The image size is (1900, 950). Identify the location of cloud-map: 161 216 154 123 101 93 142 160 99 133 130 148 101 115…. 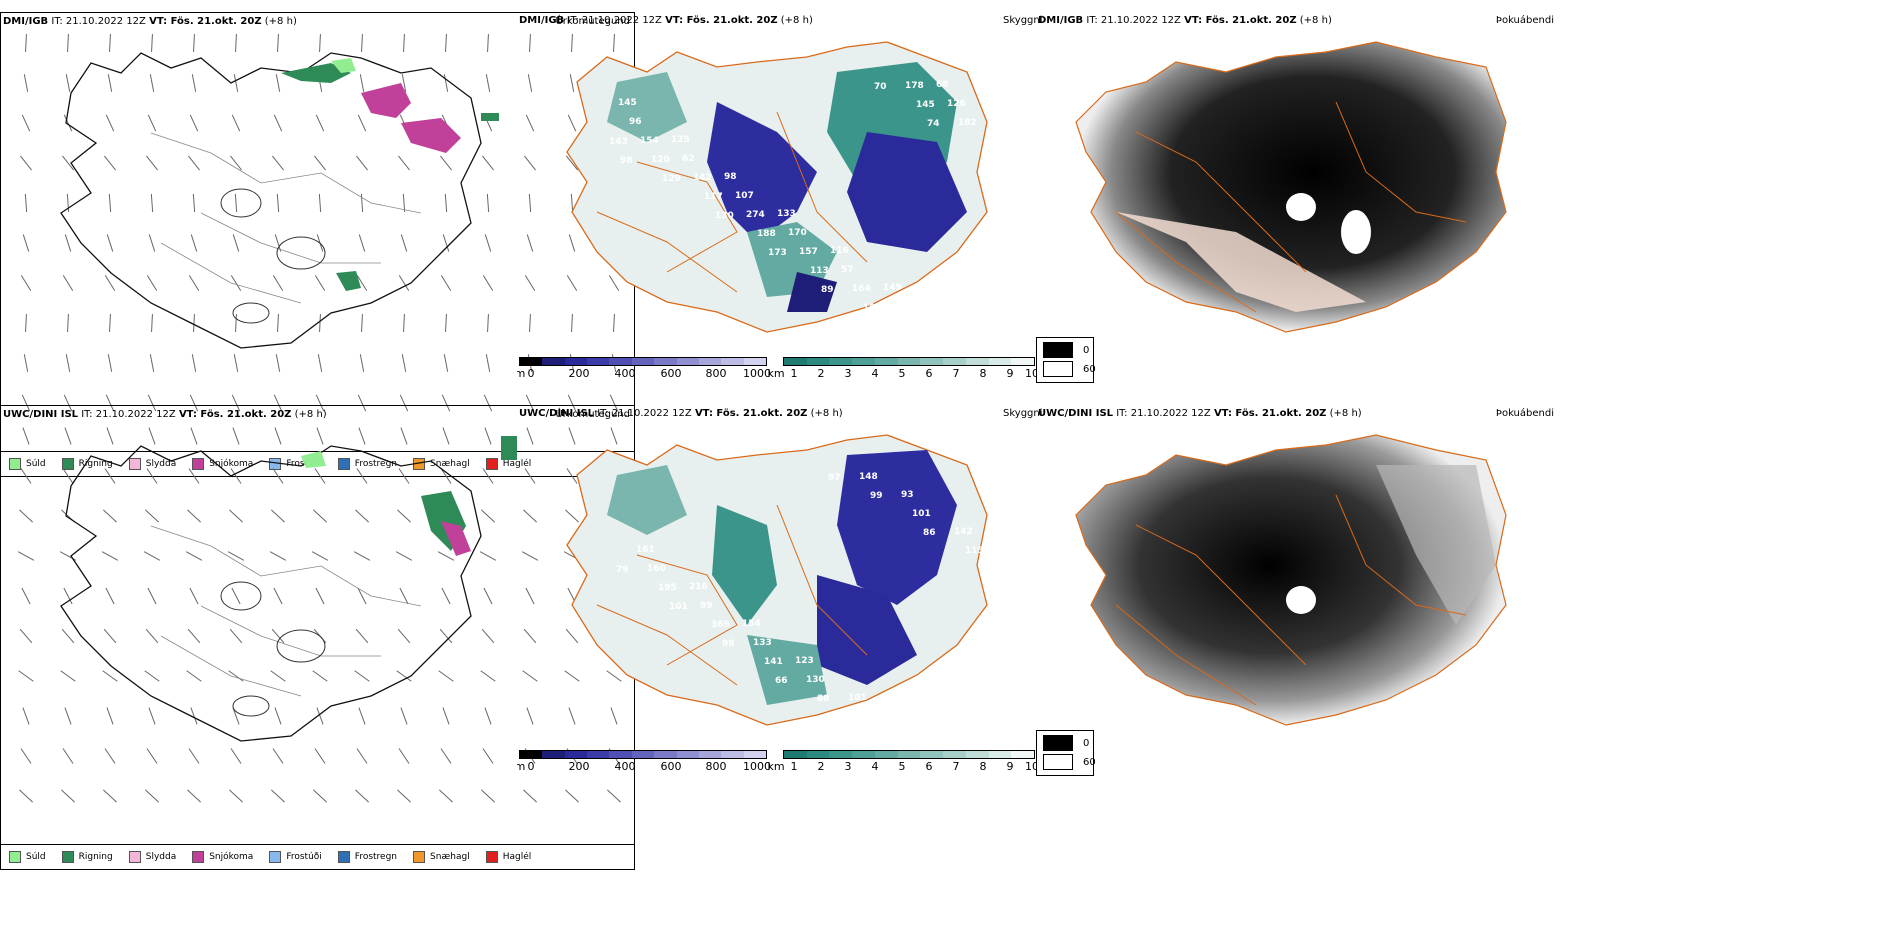
(777, 580).